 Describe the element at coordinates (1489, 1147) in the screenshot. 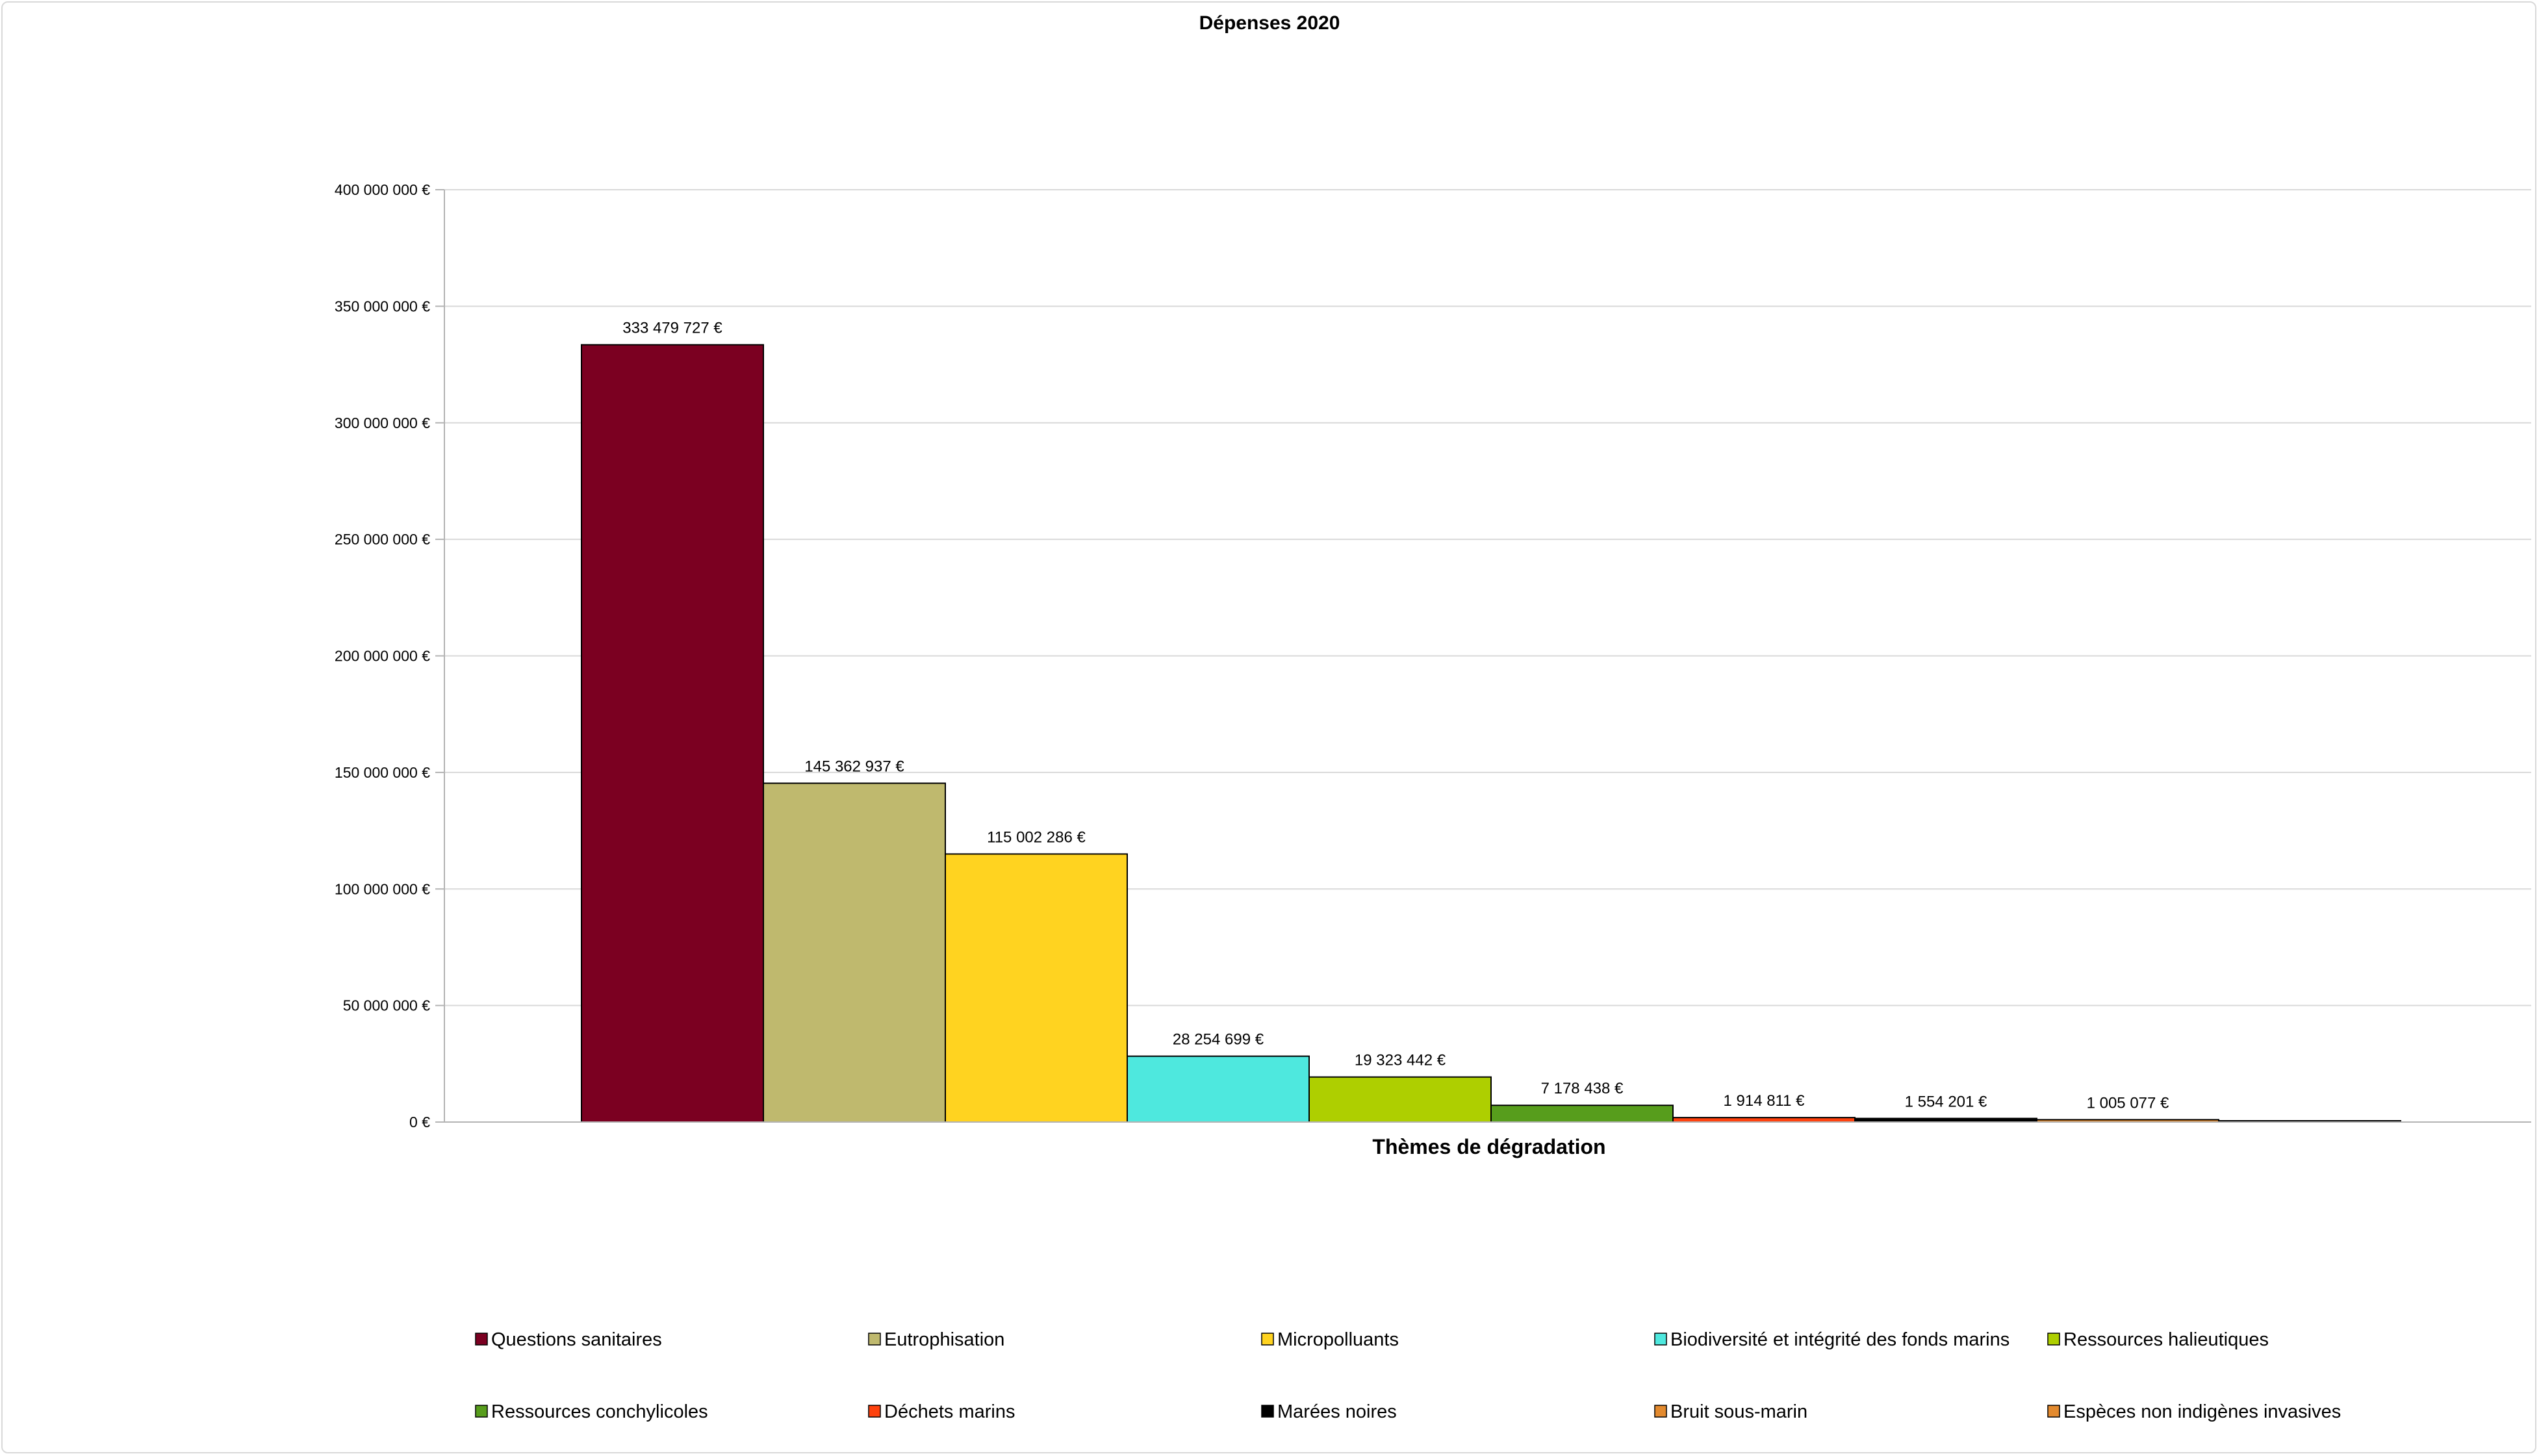

I see `x-axis-label: Thèmes de dégradation` at that location.